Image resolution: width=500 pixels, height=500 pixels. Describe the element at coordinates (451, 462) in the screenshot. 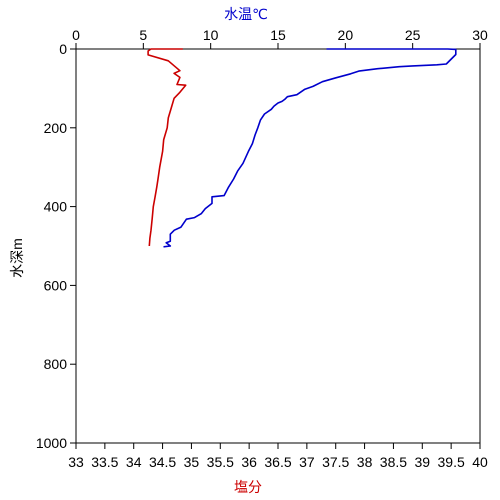

I see `salinity-tick-label: 39.5` at that location.